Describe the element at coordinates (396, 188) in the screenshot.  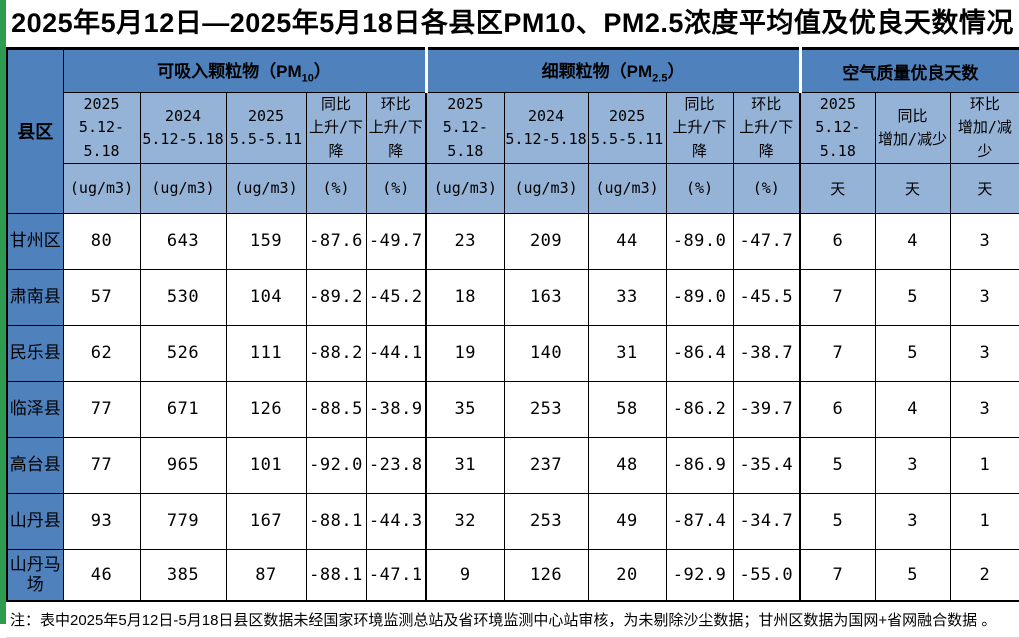
I see `unit-cell-4: (%)` at that location.